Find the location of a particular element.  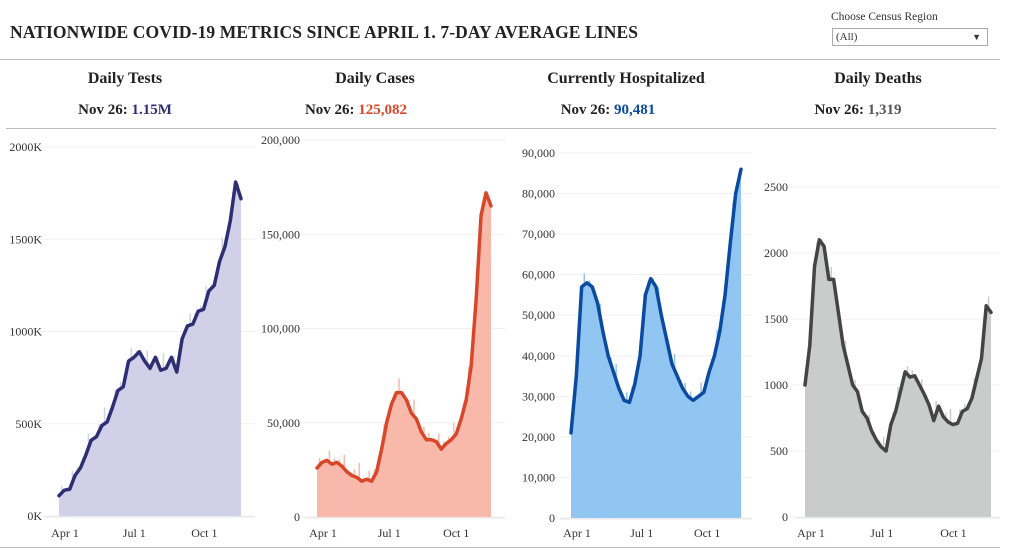

y-tick-label: 20,000 is located at coordinates (538, 437).